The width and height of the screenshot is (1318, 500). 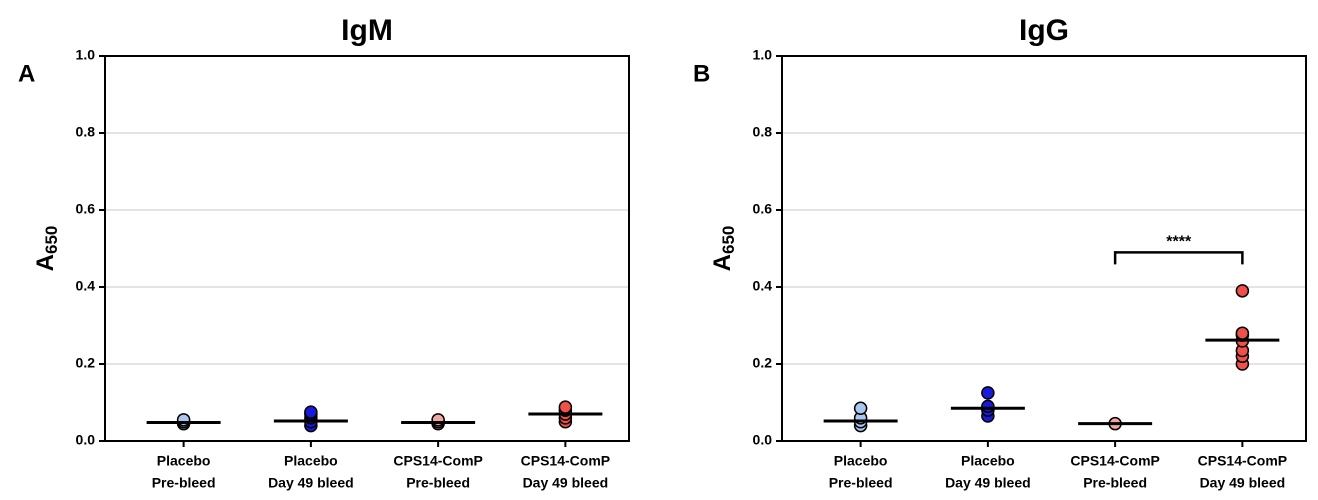 What do you see at coordinates (26, 73) in the screenshot?
I see `panel-label: A` at bounding box center [26, 73].